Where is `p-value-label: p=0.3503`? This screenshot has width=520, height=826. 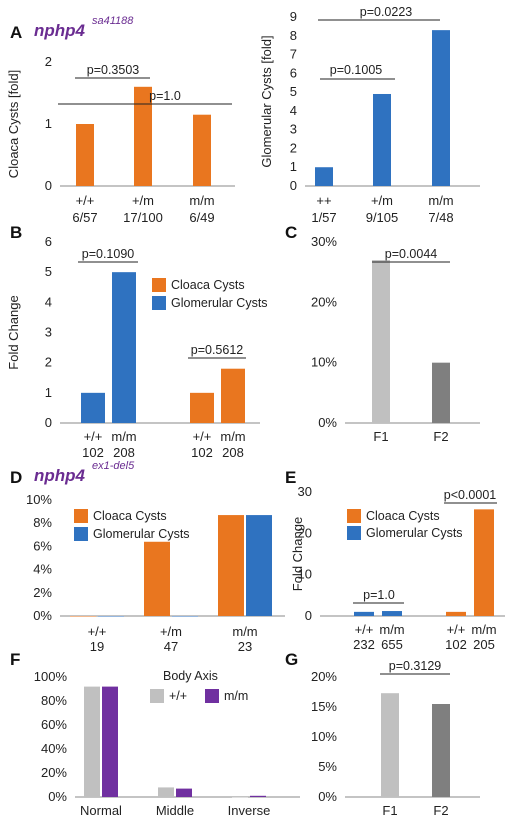
p-value-label: p=0.3503 is located at coordinates (113, 70).